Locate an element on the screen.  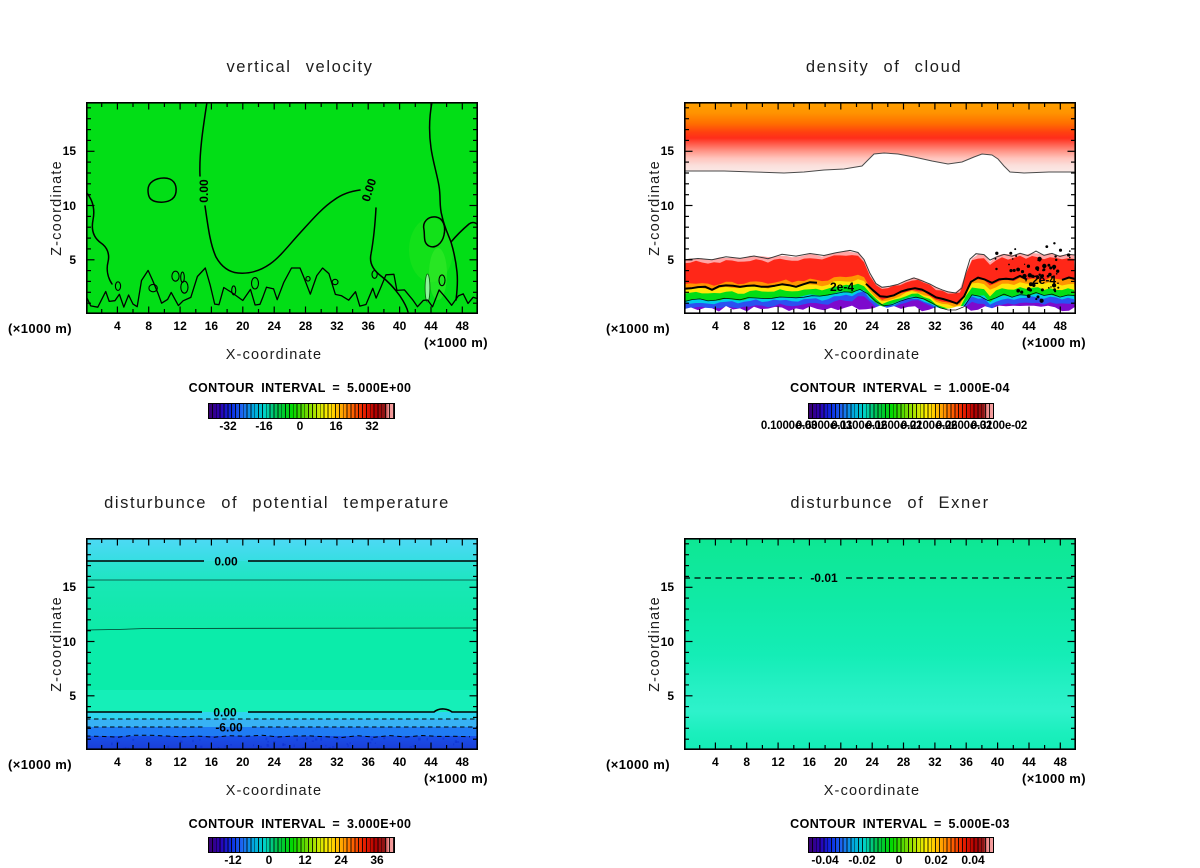
vv-surface-wiggle-contours is located at coordinates (282, 287).